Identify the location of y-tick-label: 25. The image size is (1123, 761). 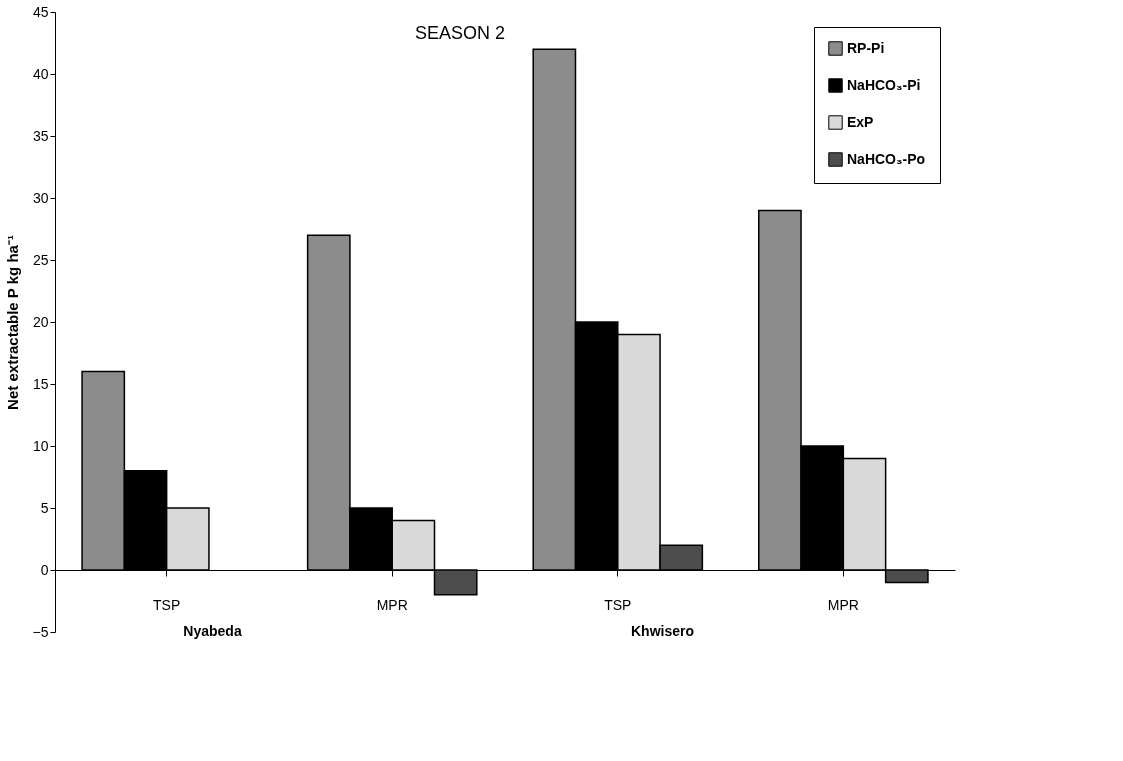
(40, 259).